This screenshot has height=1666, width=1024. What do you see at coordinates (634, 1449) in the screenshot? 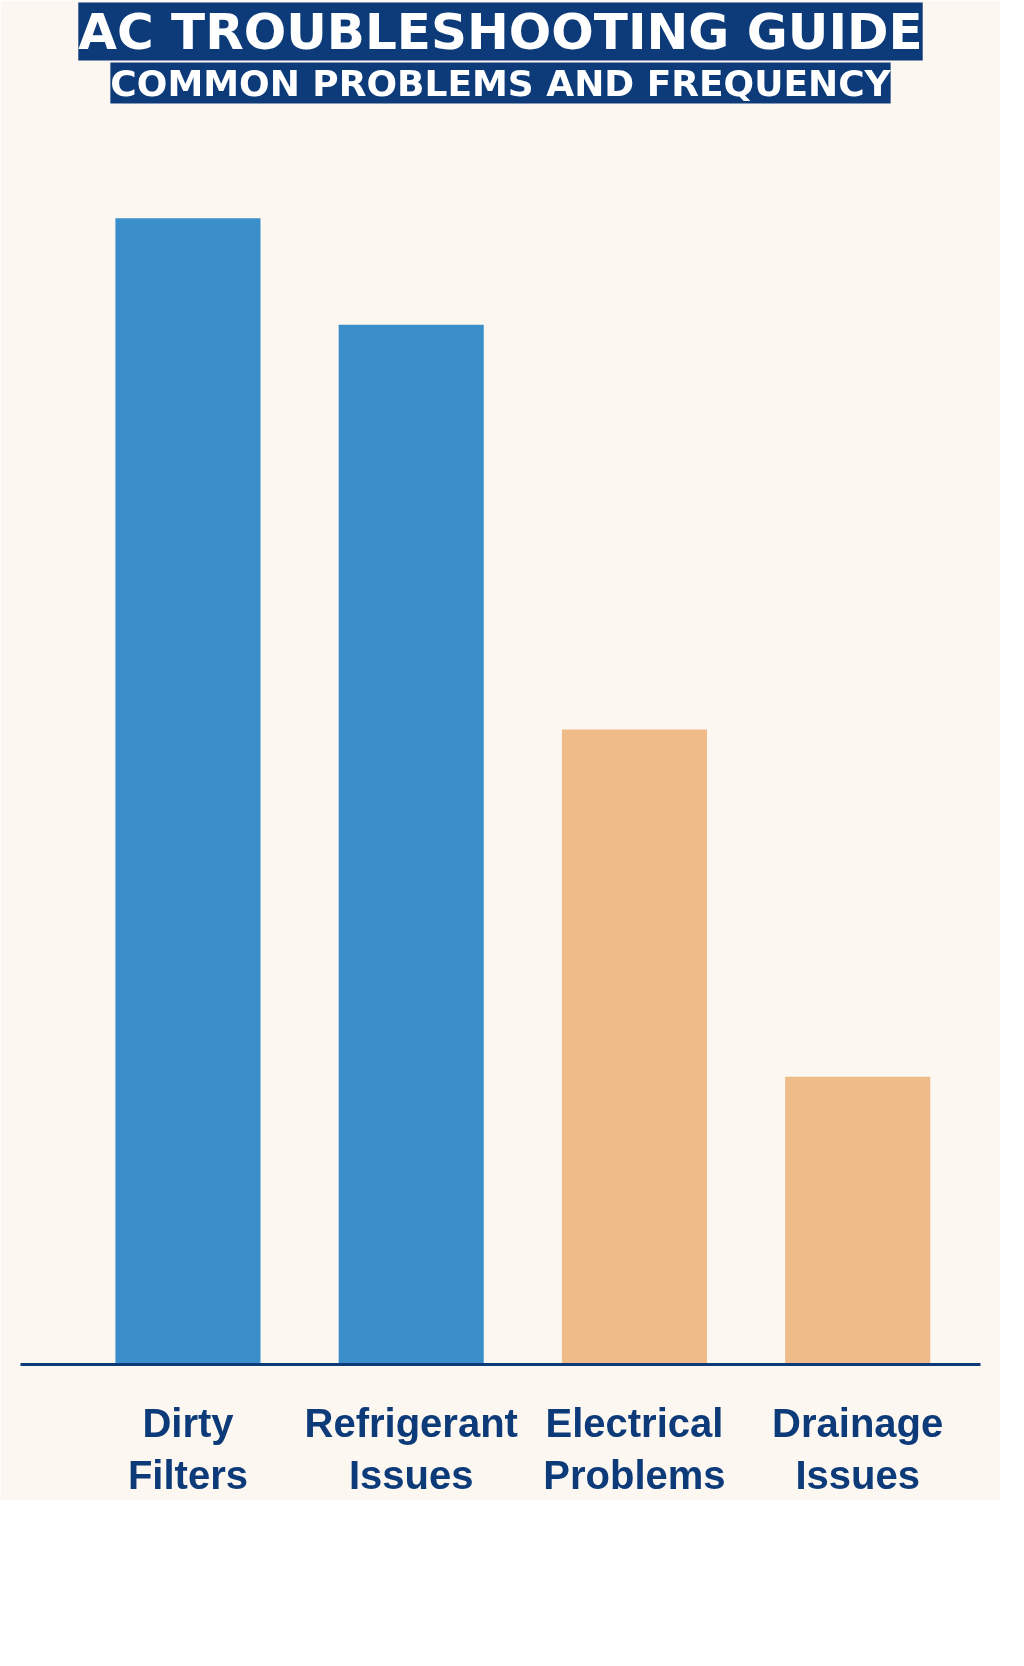
I see `x-tick-label: Electrical Problems` at bounding box center [634, 1449].